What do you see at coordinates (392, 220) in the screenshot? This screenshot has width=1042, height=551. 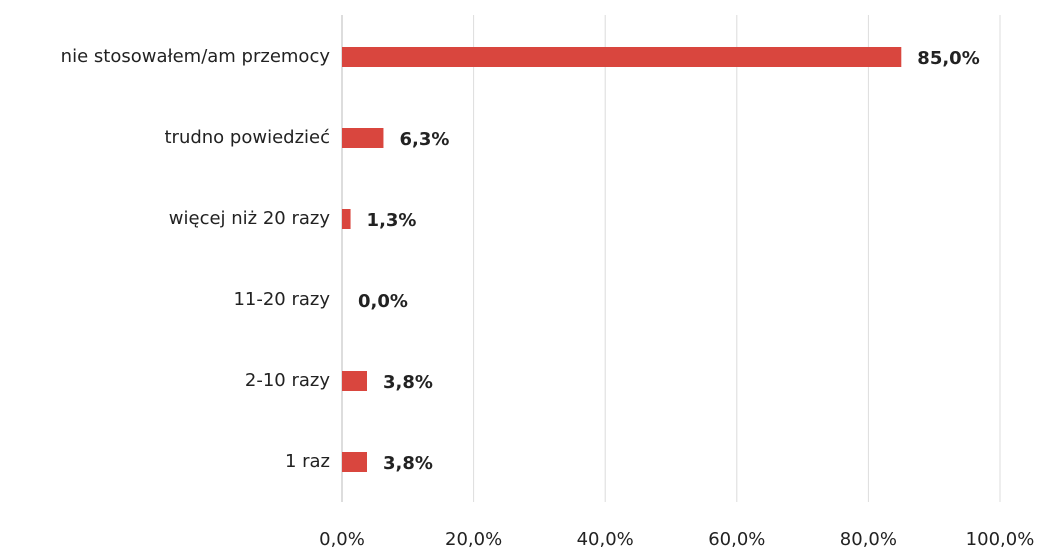 I see `value-label: 1,3%` at bounding box center [392, 220].